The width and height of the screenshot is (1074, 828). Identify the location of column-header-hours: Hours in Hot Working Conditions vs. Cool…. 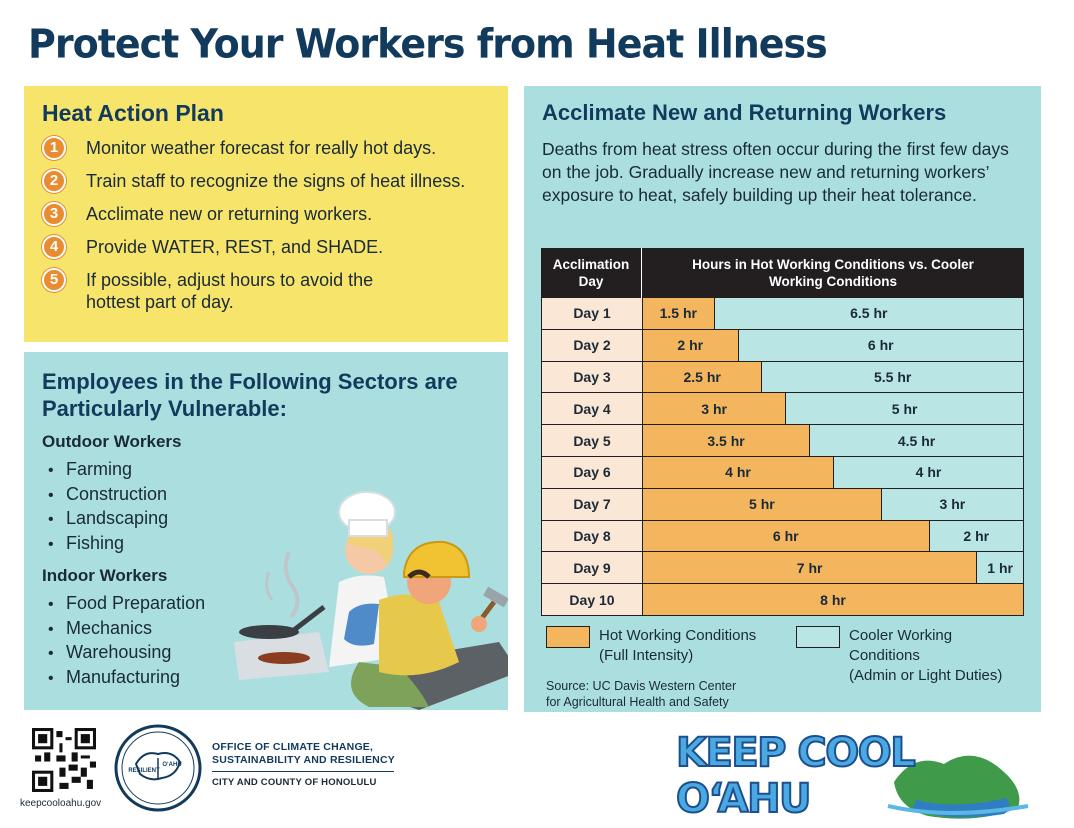
(833, 273).